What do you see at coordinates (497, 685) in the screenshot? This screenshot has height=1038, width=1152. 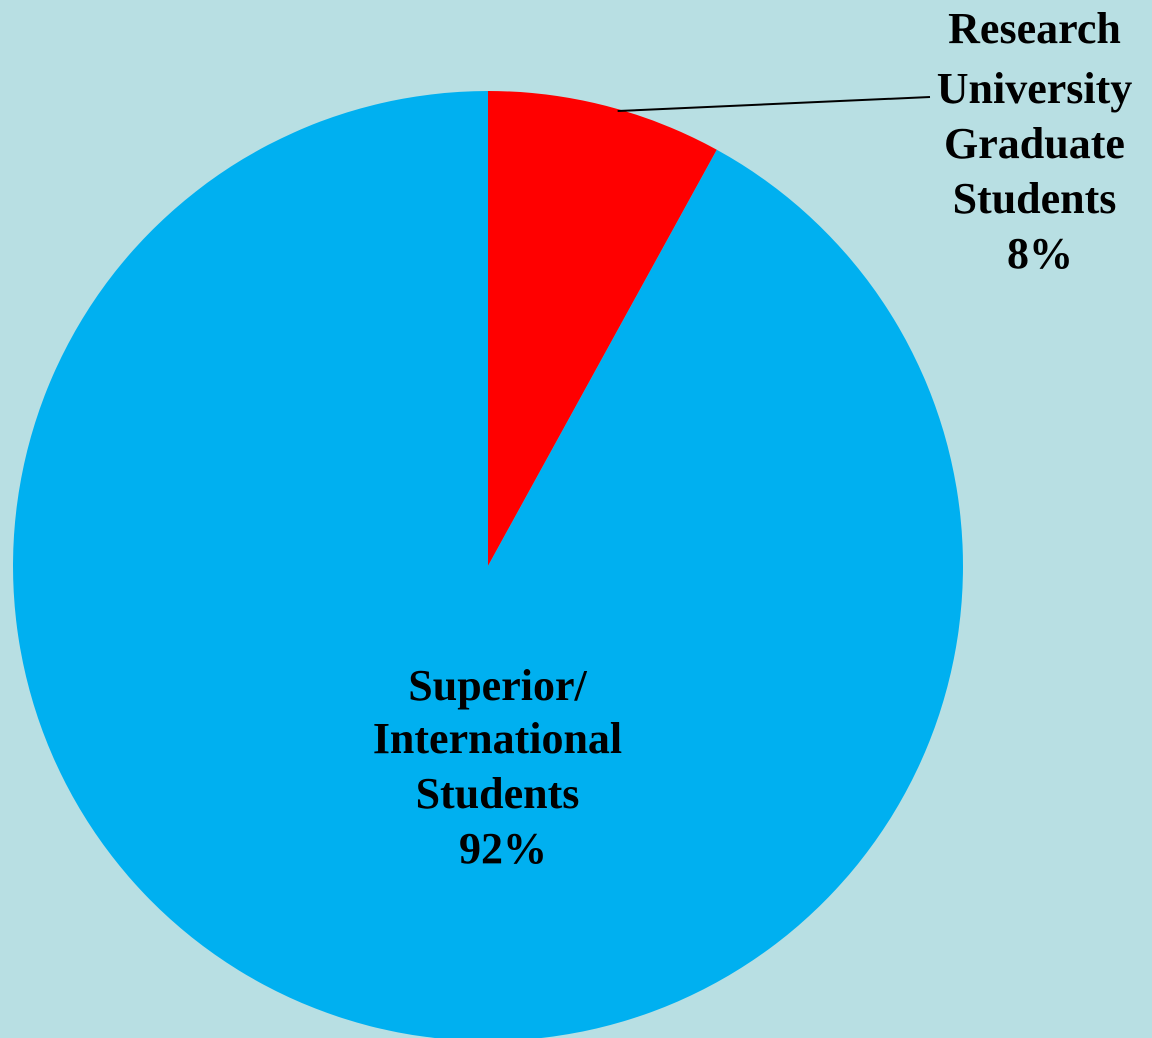 I see `slice-label-line: Superior/` at bounding box center [497, 685].